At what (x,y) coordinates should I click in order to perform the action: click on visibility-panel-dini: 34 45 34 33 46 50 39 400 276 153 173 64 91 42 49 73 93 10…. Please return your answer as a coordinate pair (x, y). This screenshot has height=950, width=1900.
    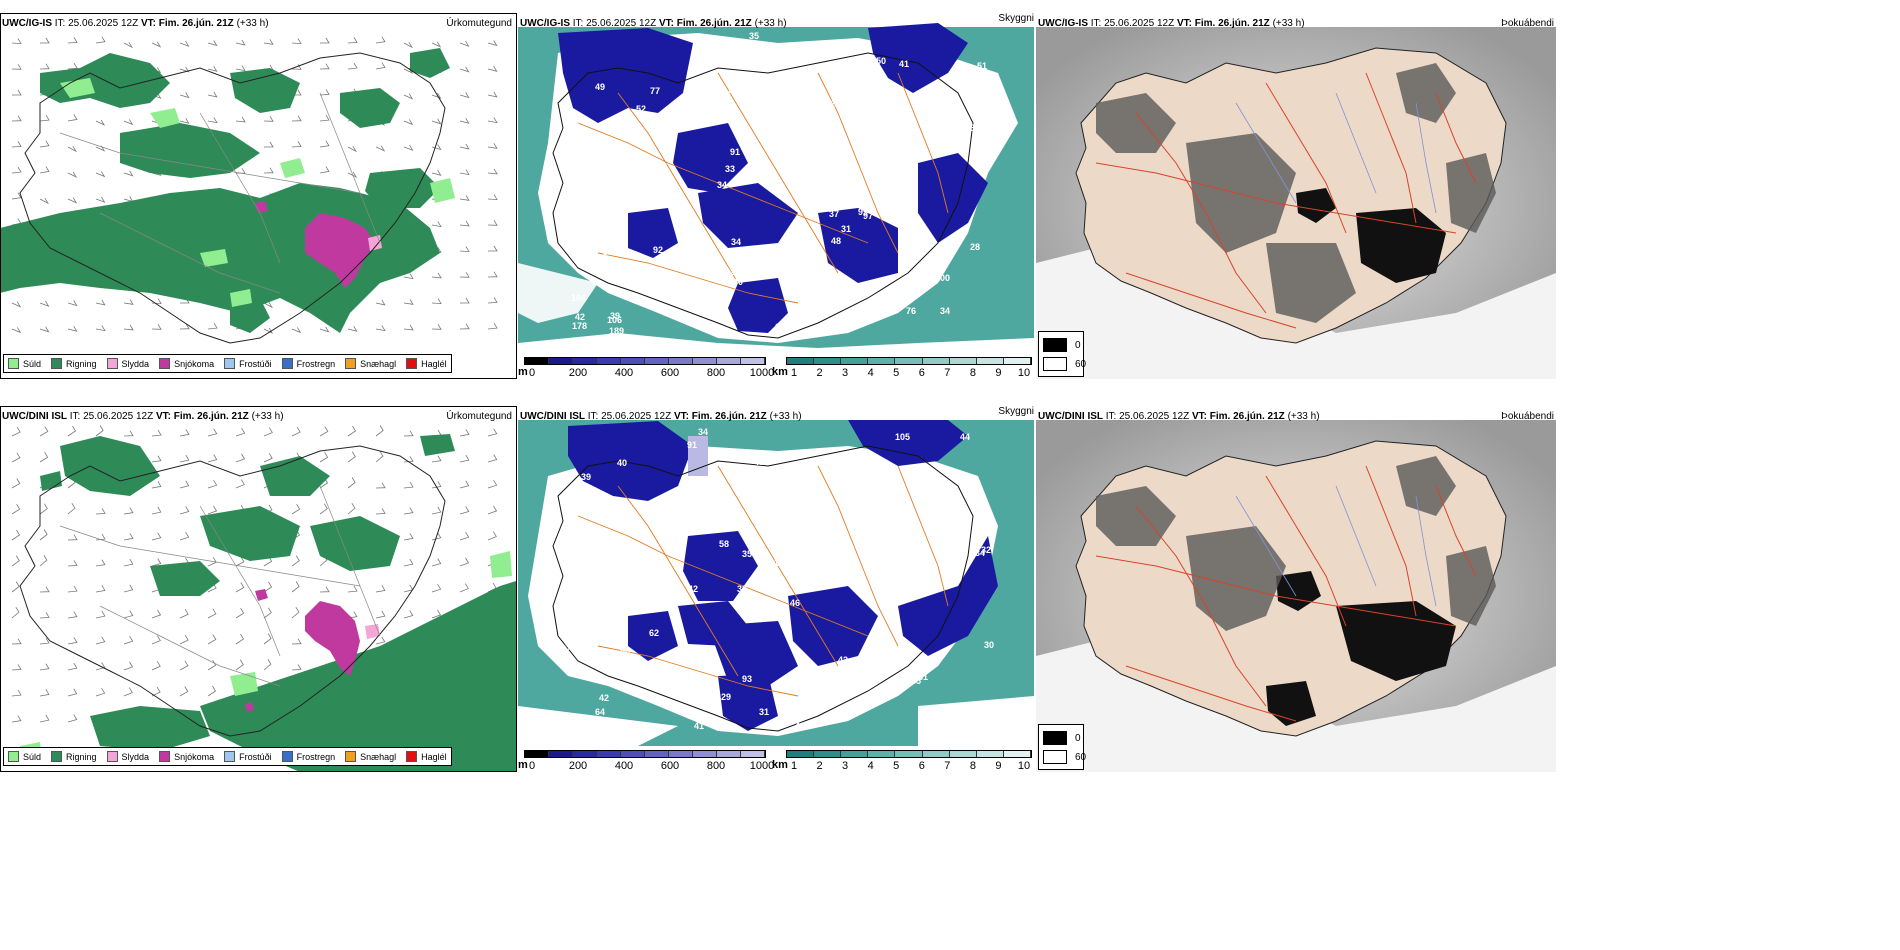
    Looking at the image, I should click on (776, 589).